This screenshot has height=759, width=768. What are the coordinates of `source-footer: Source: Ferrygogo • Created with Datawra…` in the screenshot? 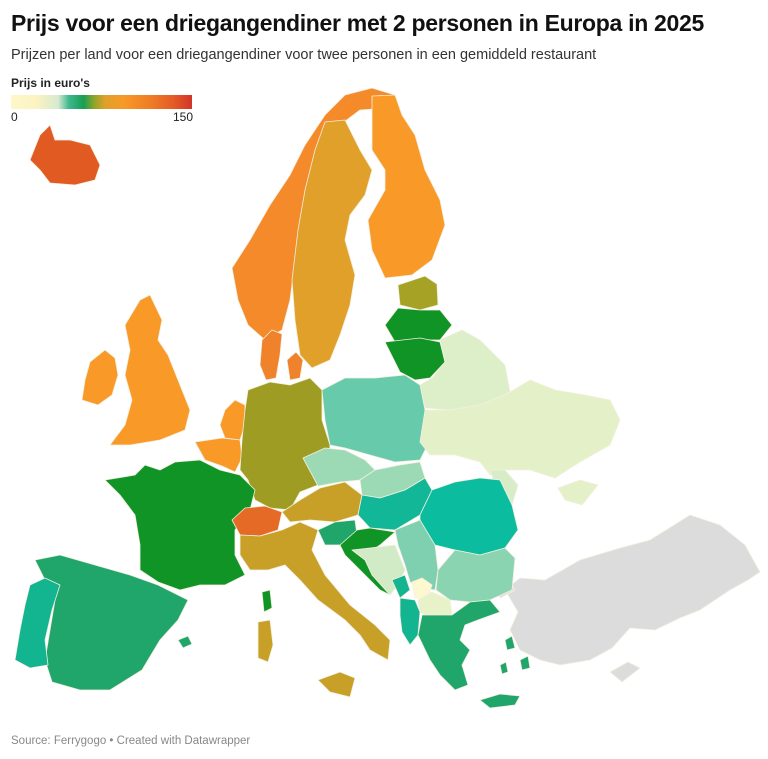 It's located at (131, 741).